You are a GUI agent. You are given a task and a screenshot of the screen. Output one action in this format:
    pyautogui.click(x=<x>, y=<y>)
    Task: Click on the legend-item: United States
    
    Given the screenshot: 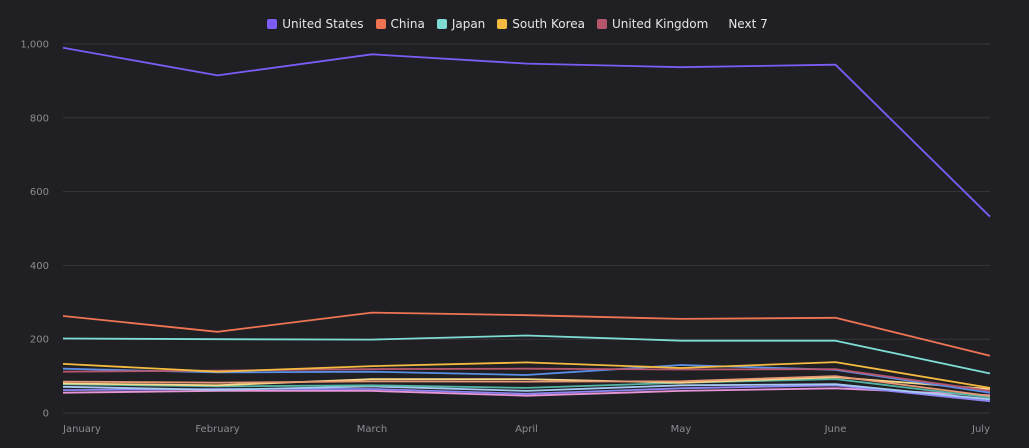 What is the action you would take?
    pyautogui.click(x=315, y=24)
    